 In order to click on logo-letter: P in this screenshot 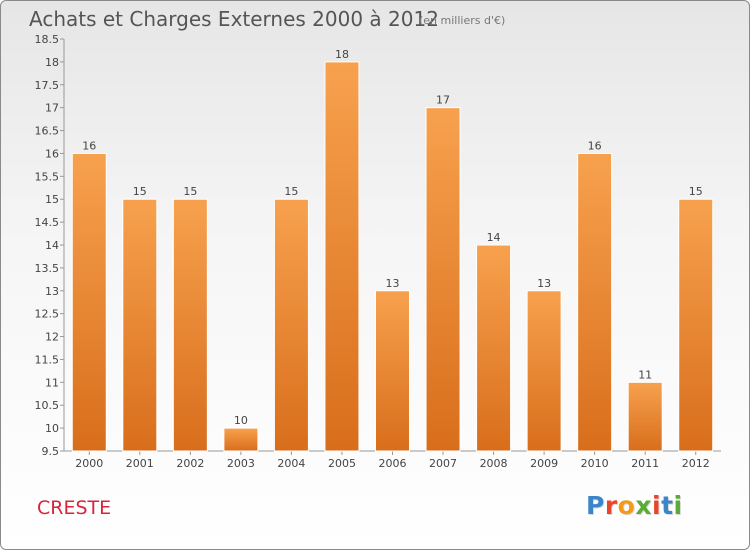, I will do `click(595, 505)`.